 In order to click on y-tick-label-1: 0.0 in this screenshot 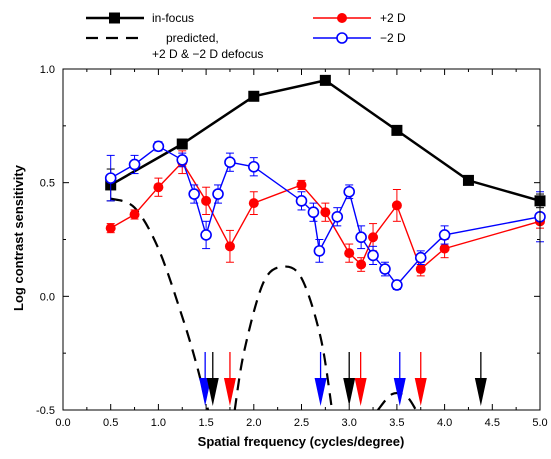, I will do `click(47, 297)`.